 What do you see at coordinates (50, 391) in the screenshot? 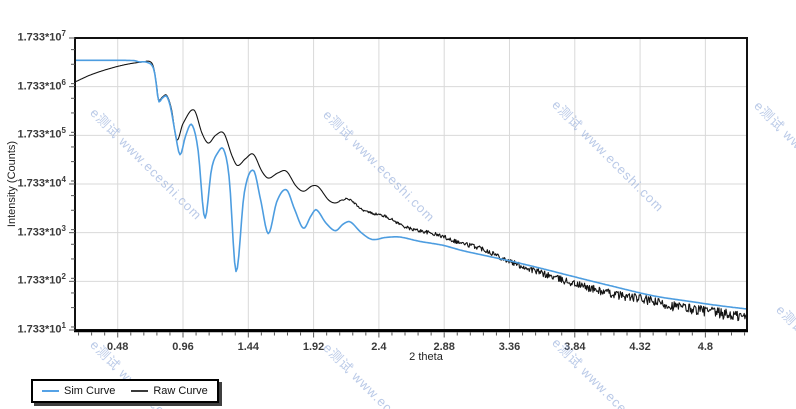
I see `sim-curve-swatch` at bounding box center [50, 391].